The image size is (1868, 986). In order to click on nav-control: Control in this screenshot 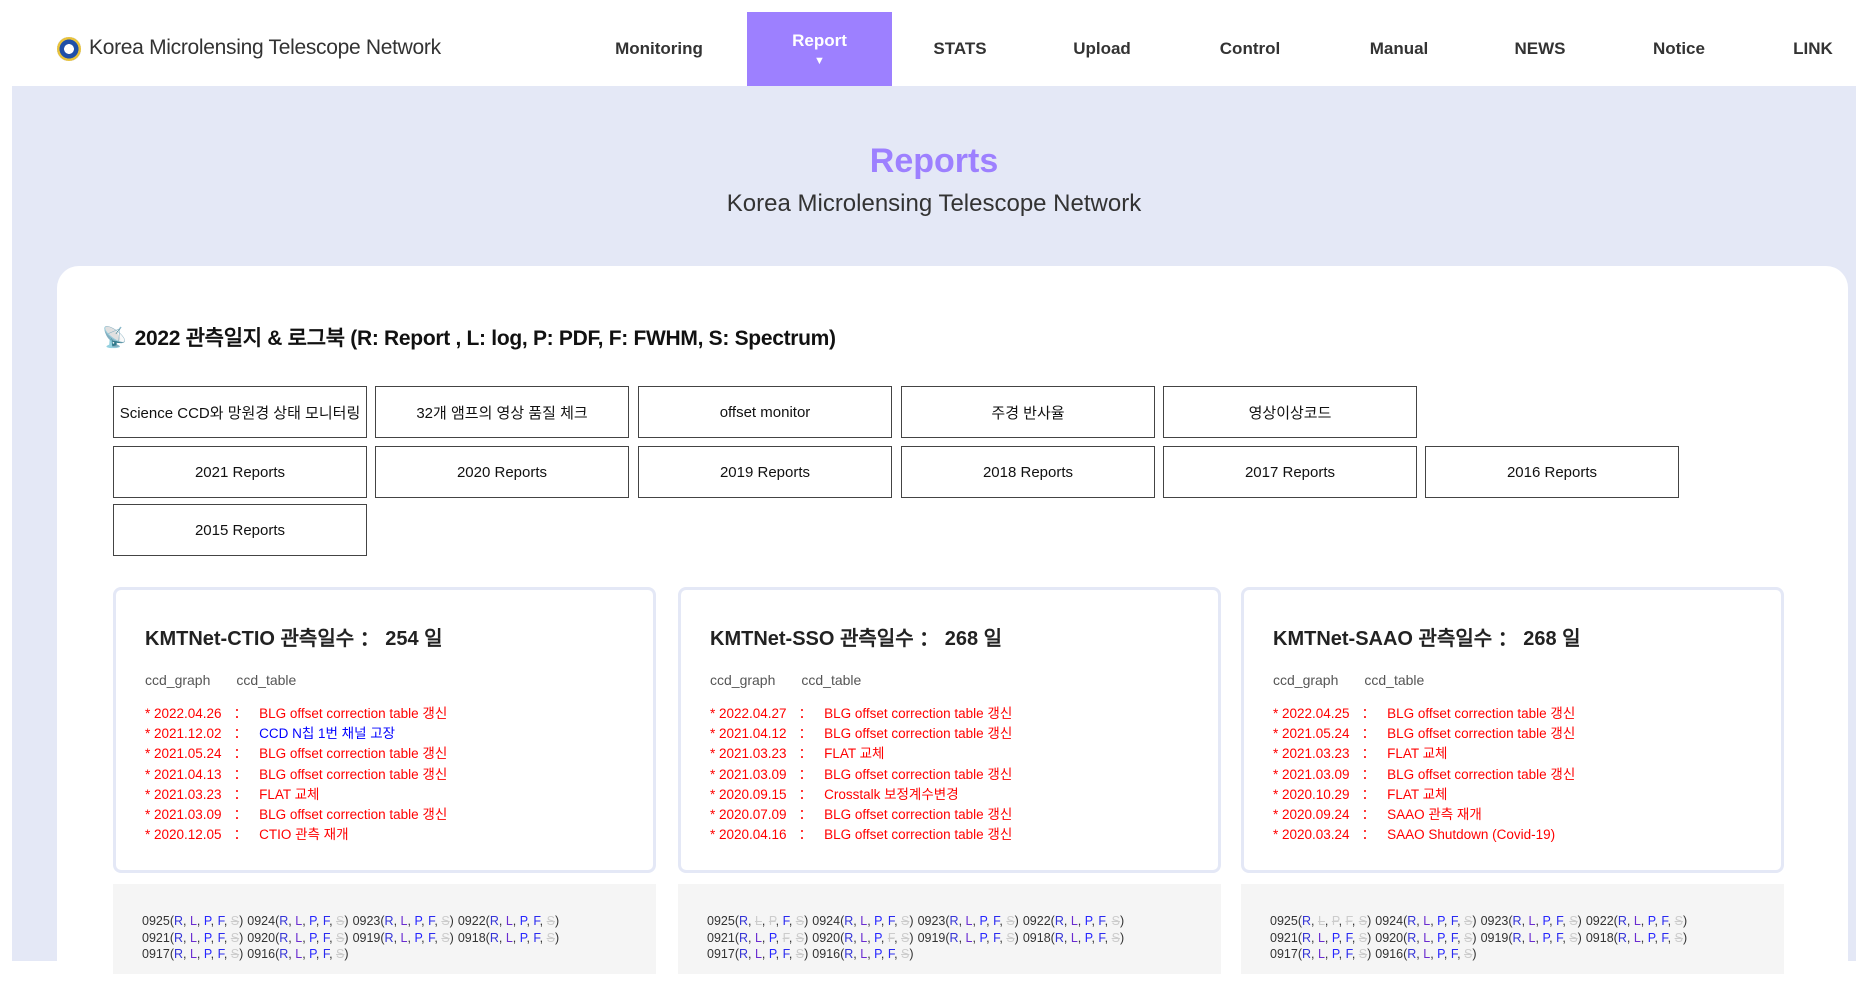, I will do `click(1250, 49)`.